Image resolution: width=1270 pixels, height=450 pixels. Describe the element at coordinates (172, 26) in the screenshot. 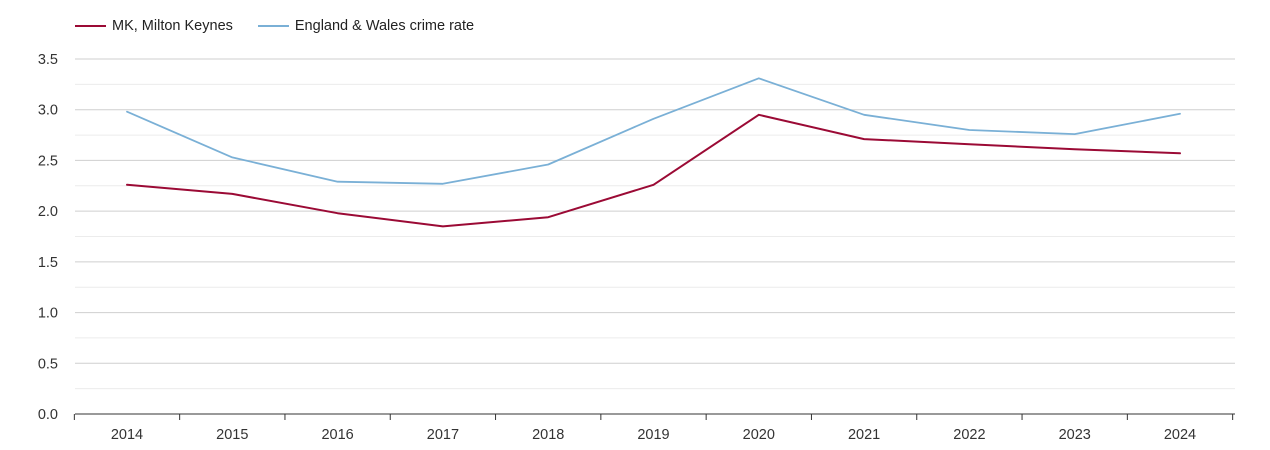

I see `legend-label-milton-keynes: MK, Milton Keynes` at that location.